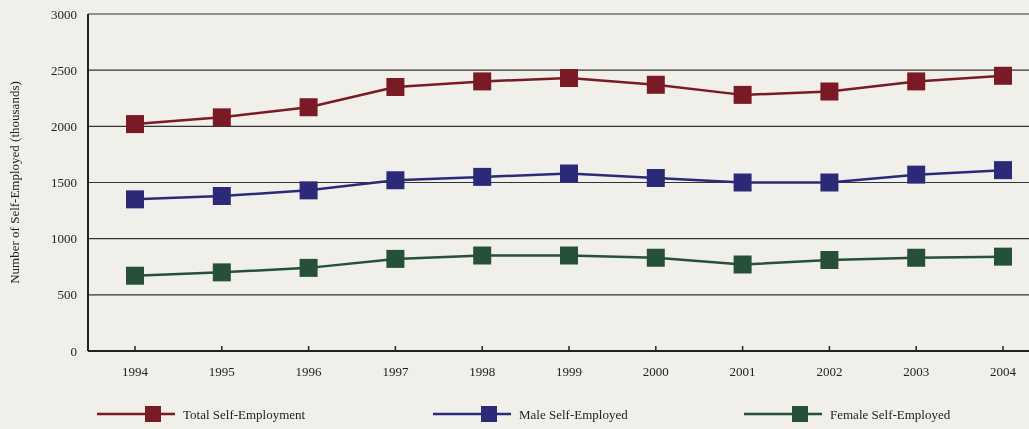  I want to click on x-tick-label: 2000, so click(655, 371).